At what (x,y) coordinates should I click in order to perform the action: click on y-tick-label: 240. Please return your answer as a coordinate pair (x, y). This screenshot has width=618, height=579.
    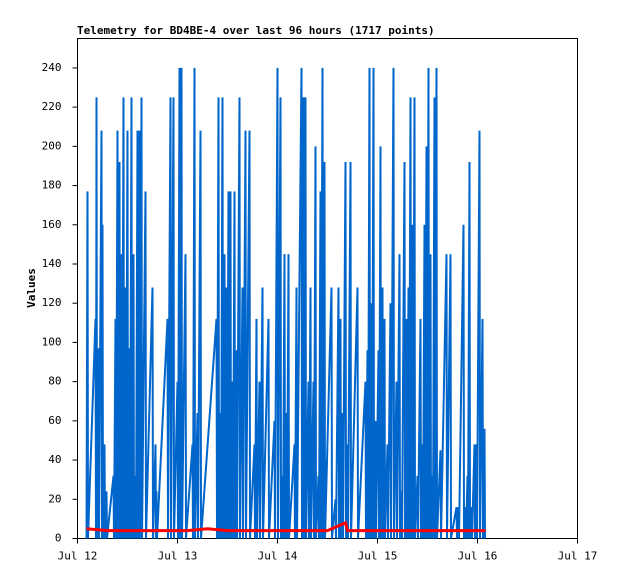
    Looking at the image, I should click on (52, 67).